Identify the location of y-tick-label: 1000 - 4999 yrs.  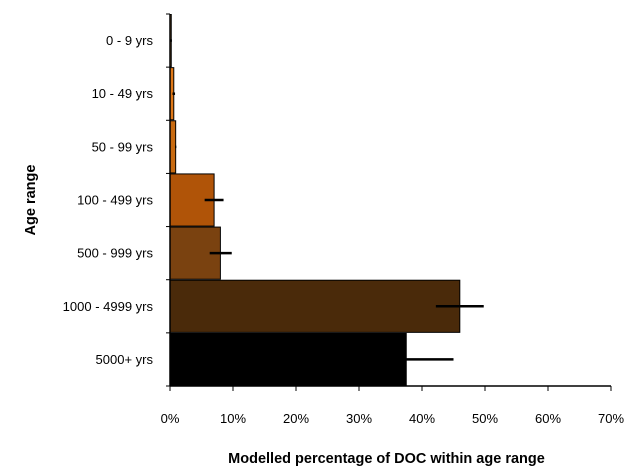
(108, 306).